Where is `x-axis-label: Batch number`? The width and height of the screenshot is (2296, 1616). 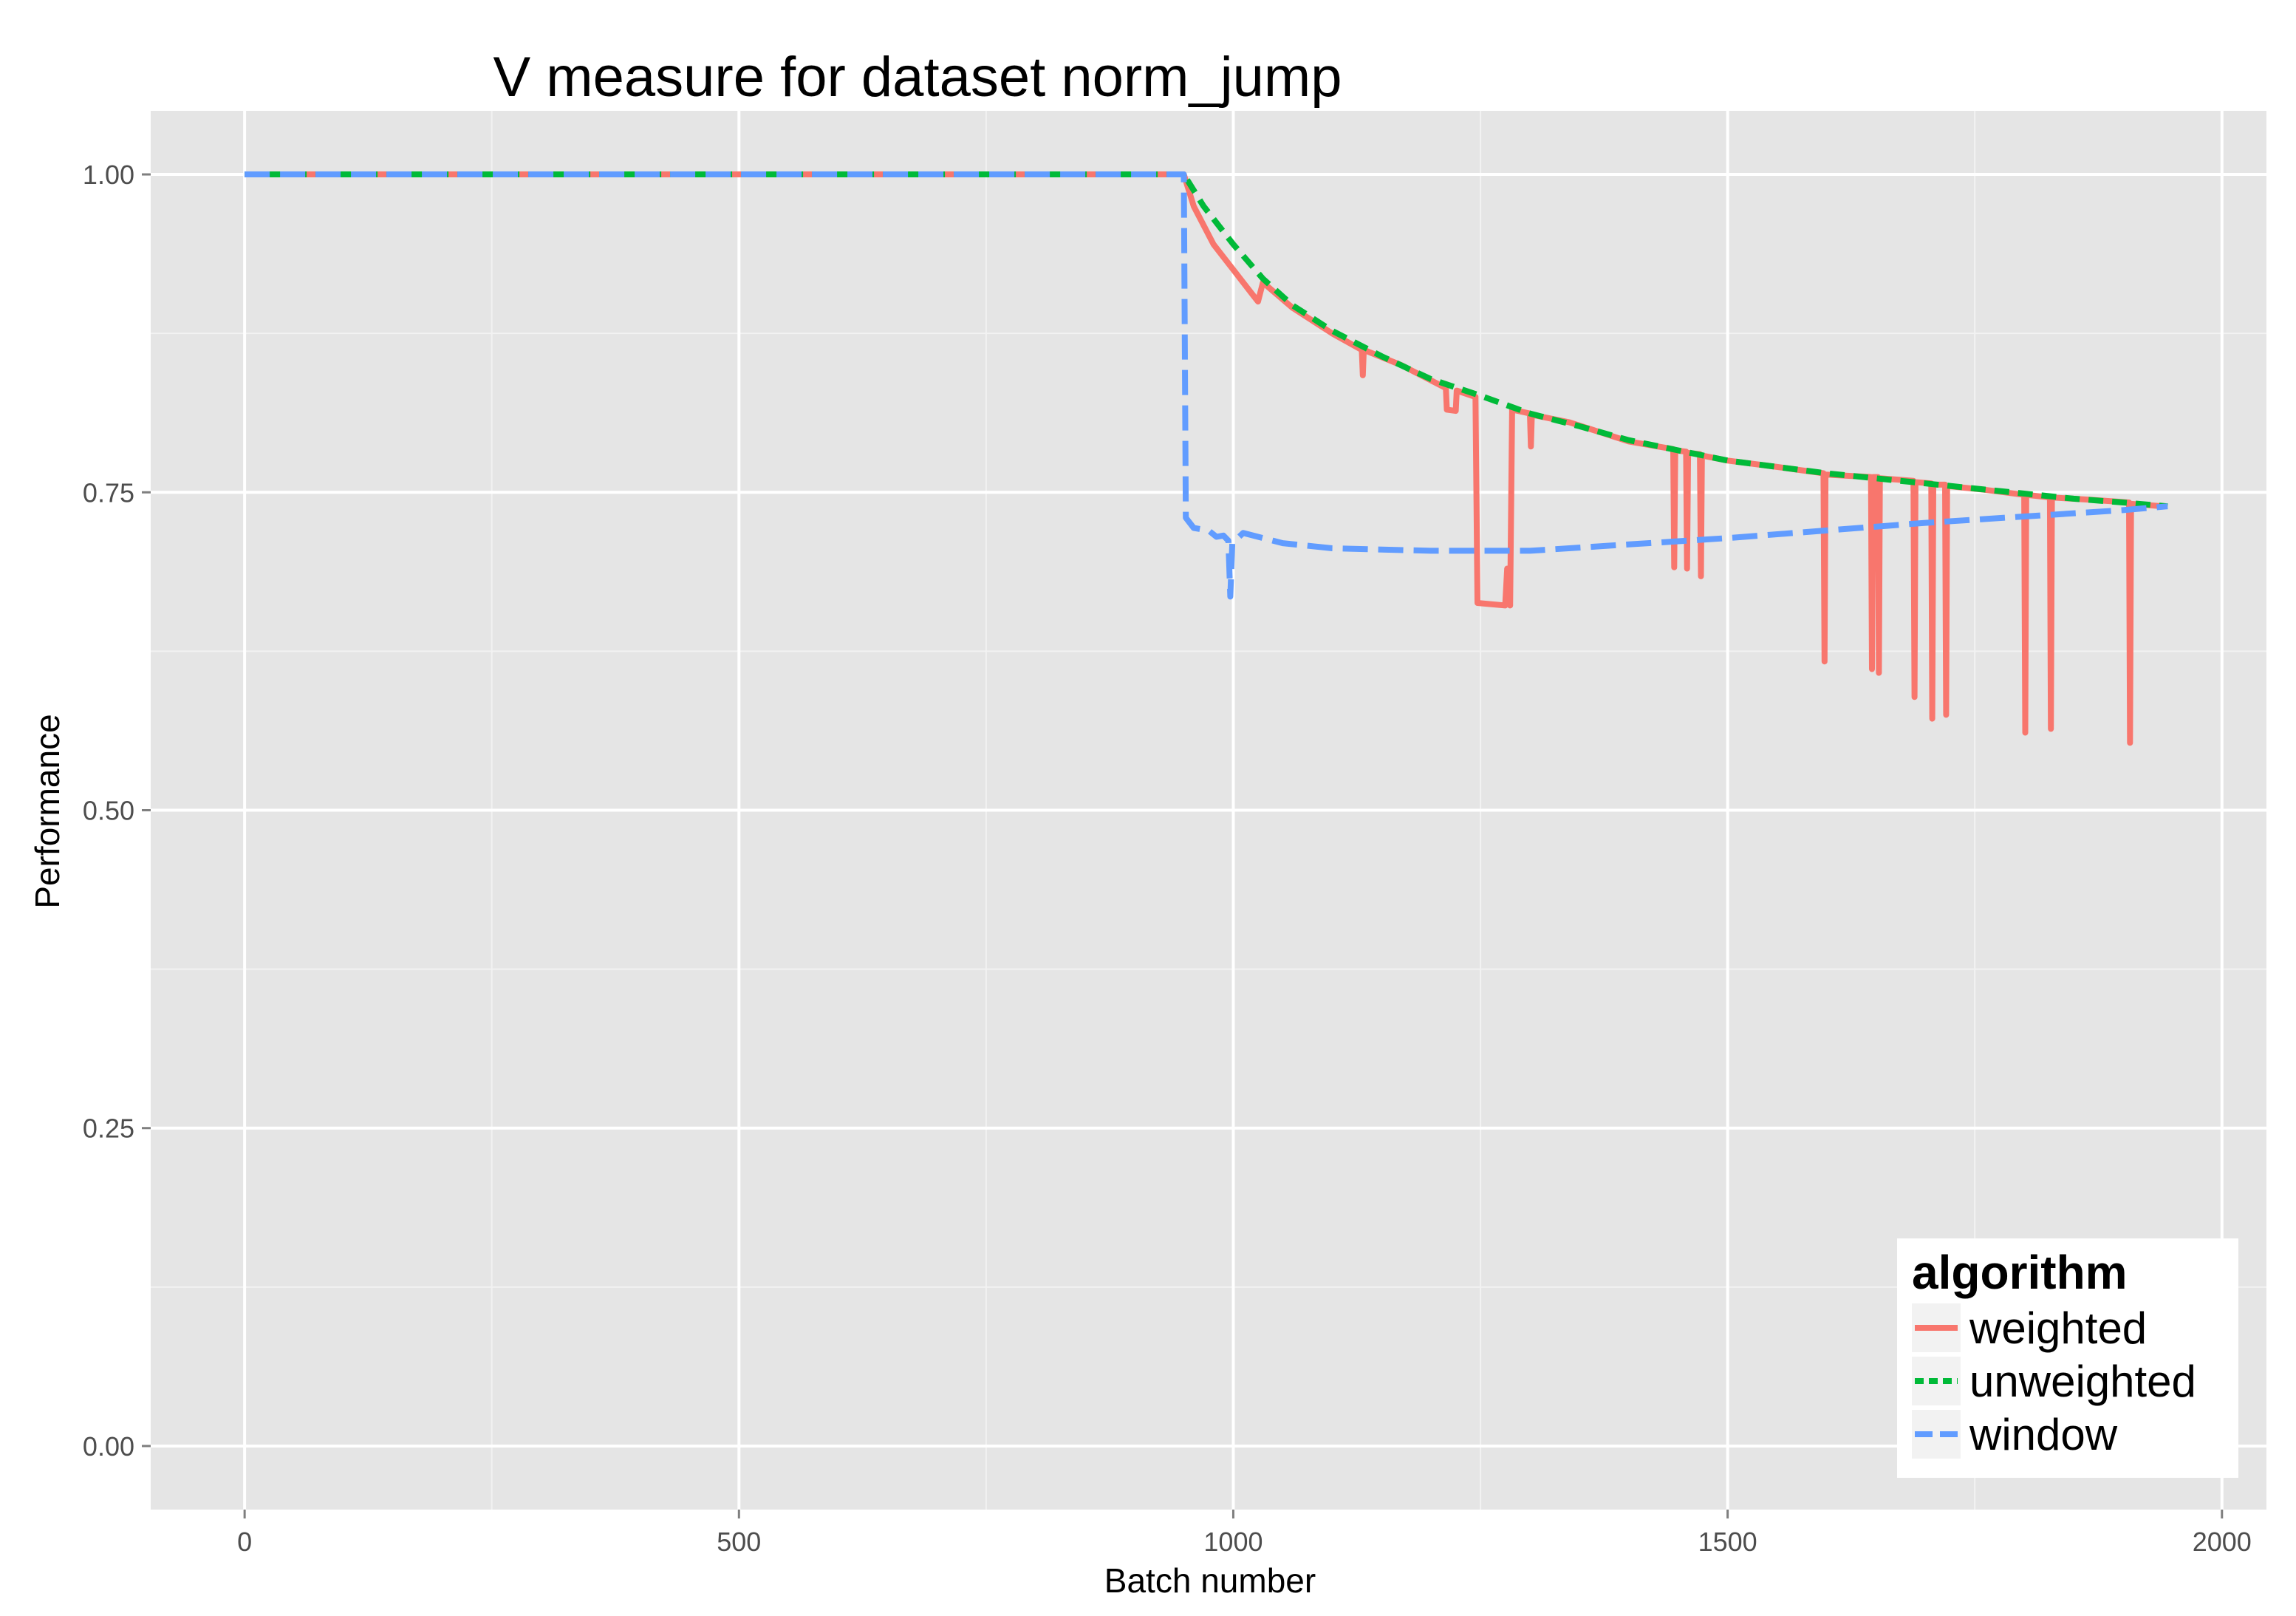 x-axis-label: Batch number is located at coordinates (1210, 1580).